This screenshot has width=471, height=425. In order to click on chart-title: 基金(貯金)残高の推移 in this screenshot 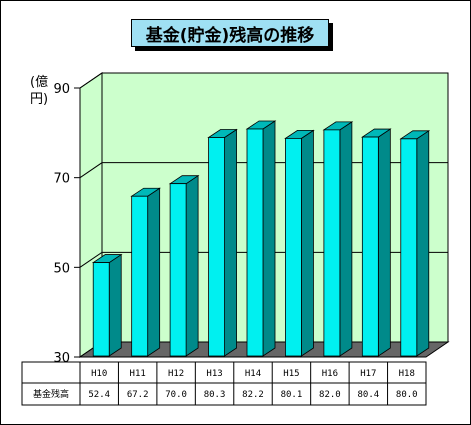, I will do `click(230, 33)`.